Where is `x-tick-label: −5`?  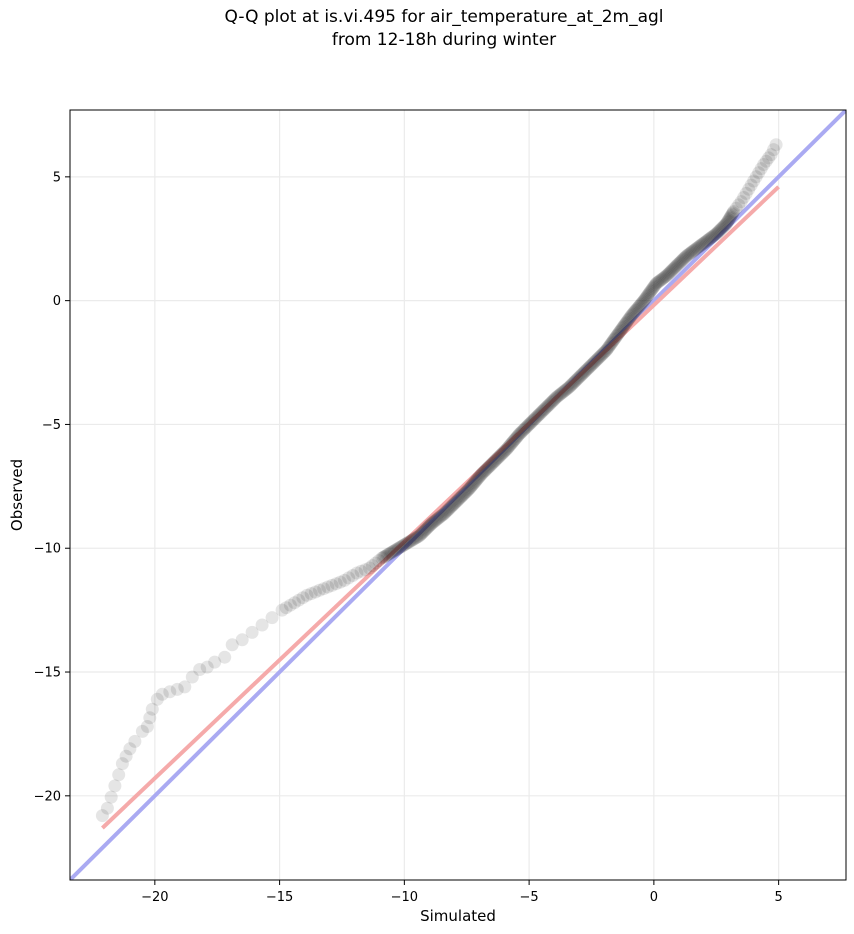
x-tick-label: −5 is located at coordinates (529, 897).